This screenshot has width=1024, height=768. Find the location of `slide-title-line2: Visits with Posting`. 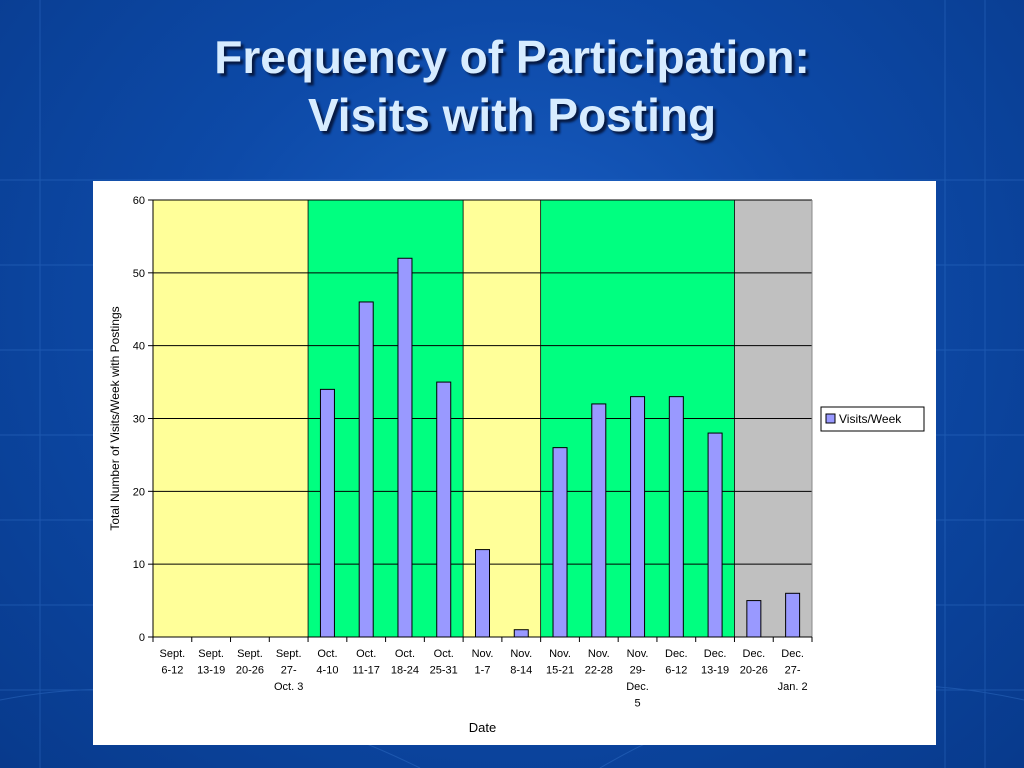

slide-title-line2: Visits with Posting is located at coordinates (512, 115).